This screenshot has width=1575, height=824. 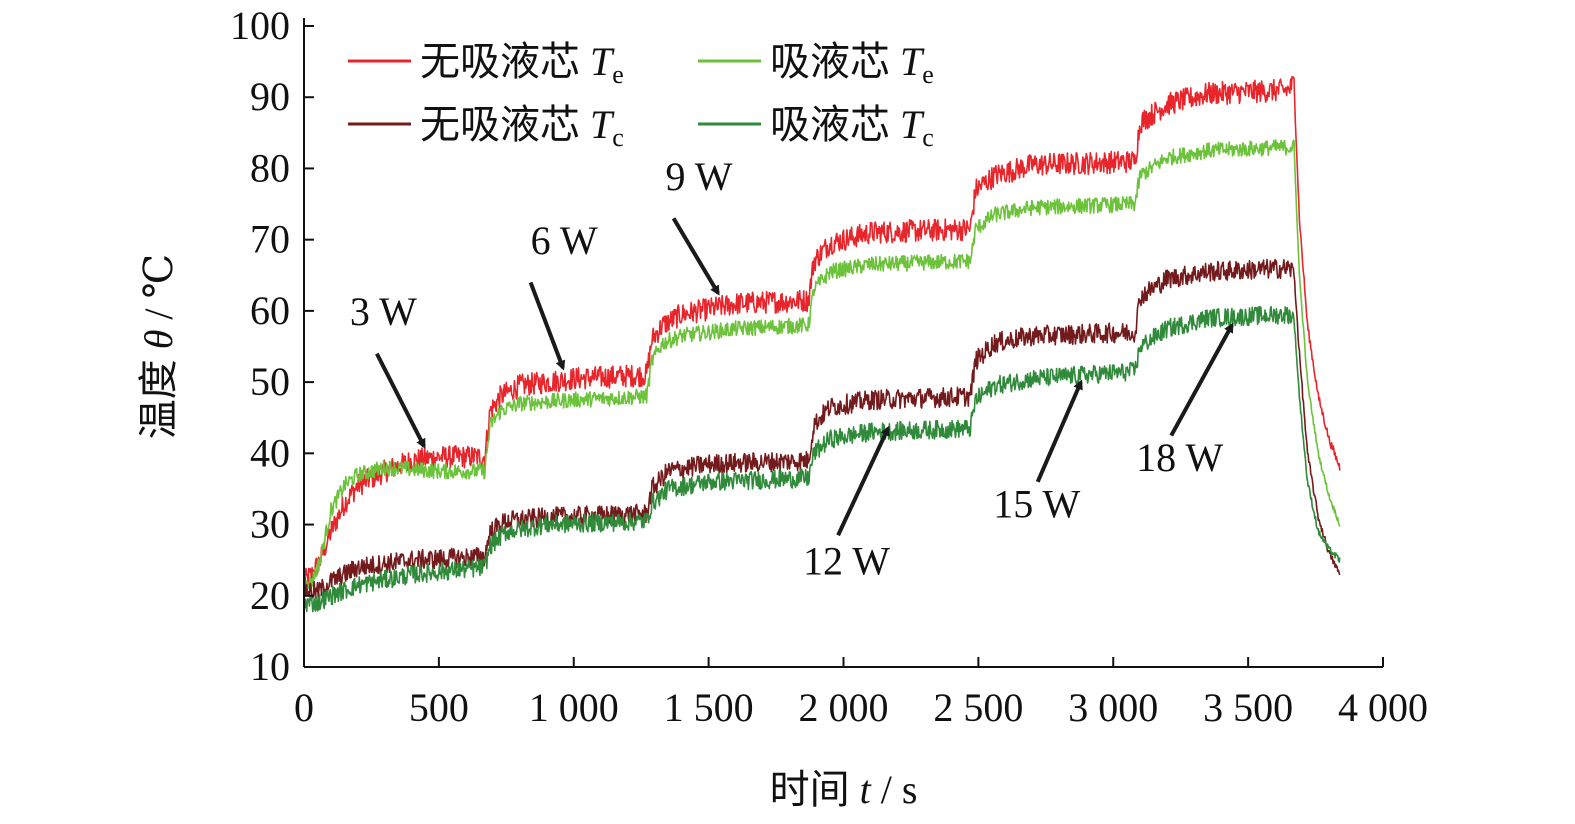 I want to click on x-tick-label: 4 000, so click(x=1383, y=707).